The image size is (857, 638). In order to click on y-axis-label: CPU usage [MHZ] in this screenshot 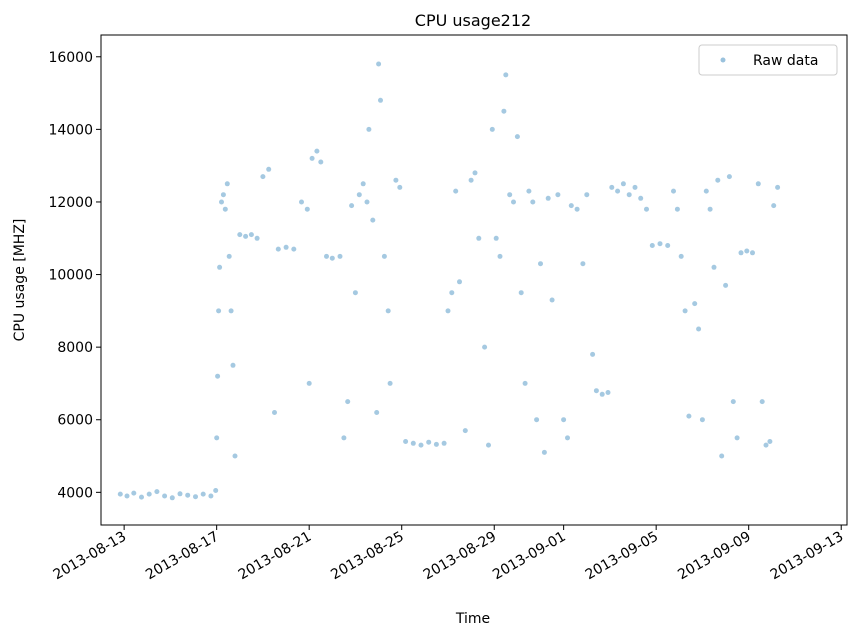, I will do `click(20, 280)`.